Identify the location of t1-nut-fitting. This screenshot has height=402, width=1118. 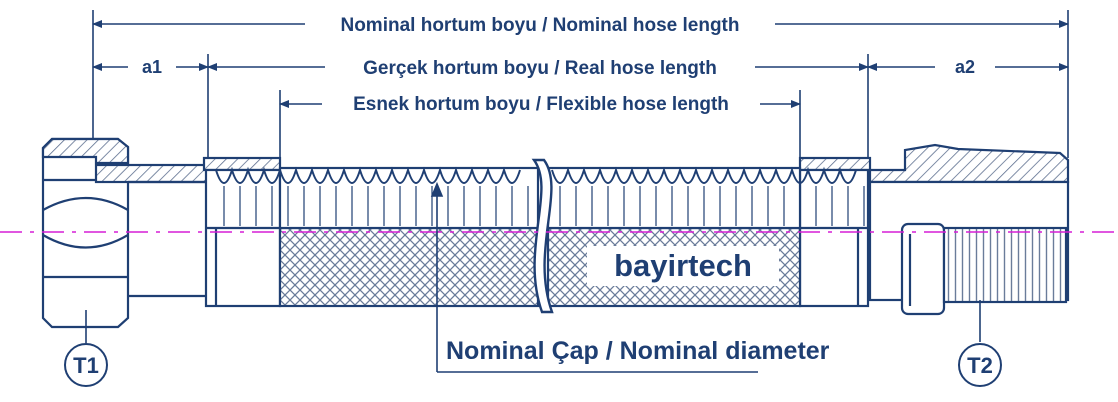
(125, 233).